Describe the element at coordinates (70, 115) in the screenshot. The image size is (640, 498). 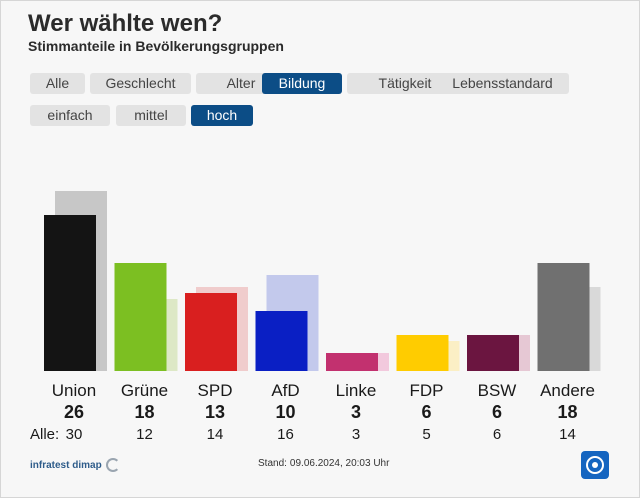
I see `subtab-einfach: einfach` at that location.